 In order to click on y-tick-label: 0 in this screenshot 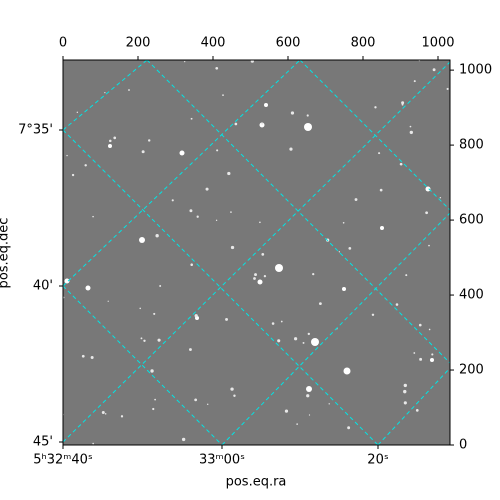, I will do `click(463, 445)`.